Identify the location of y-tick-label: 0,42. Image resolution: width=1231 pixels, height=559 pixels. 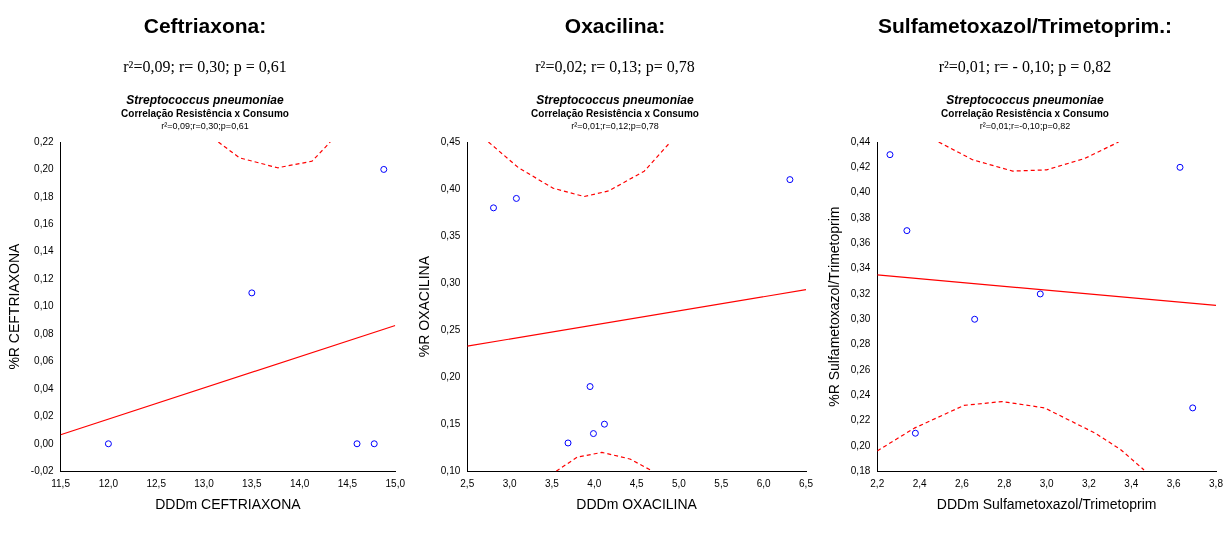
(860, 167).